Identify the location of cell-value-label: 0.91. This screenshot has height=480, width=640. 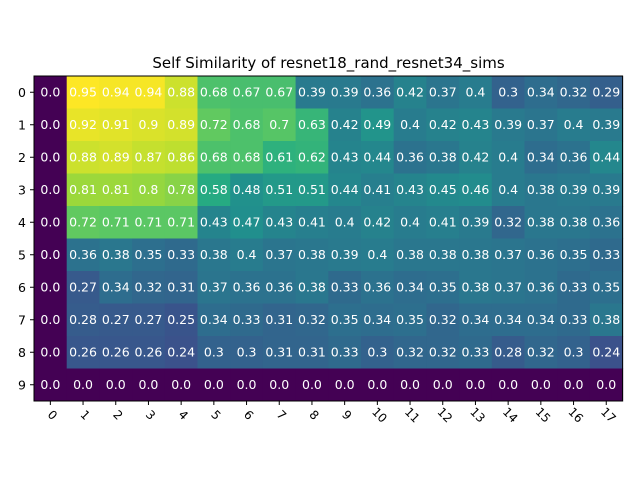
(116, 124).